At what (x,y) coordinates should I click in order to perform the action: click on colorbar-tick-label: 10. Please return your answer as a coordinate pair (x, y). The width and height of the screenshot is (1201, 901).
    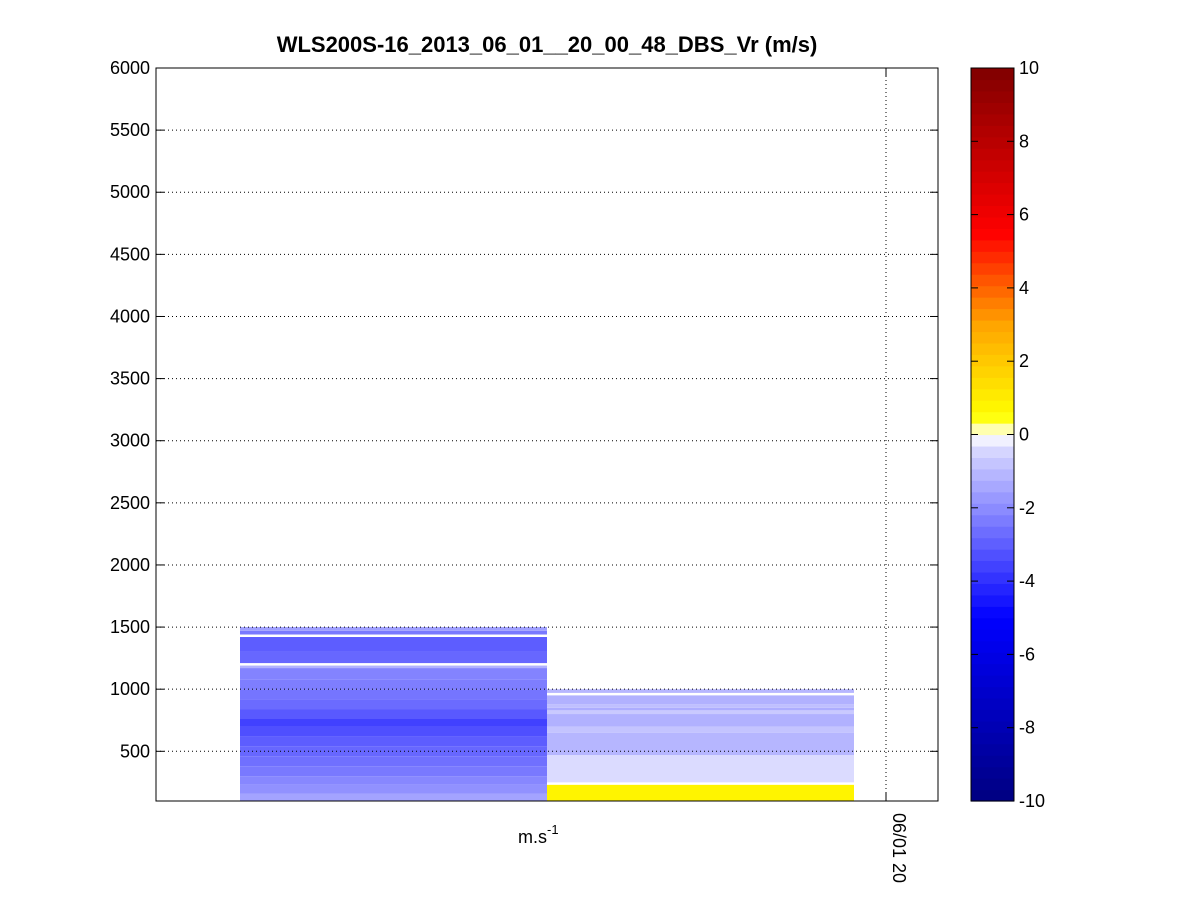
    Looking at the image, I should click on (1029, 68).